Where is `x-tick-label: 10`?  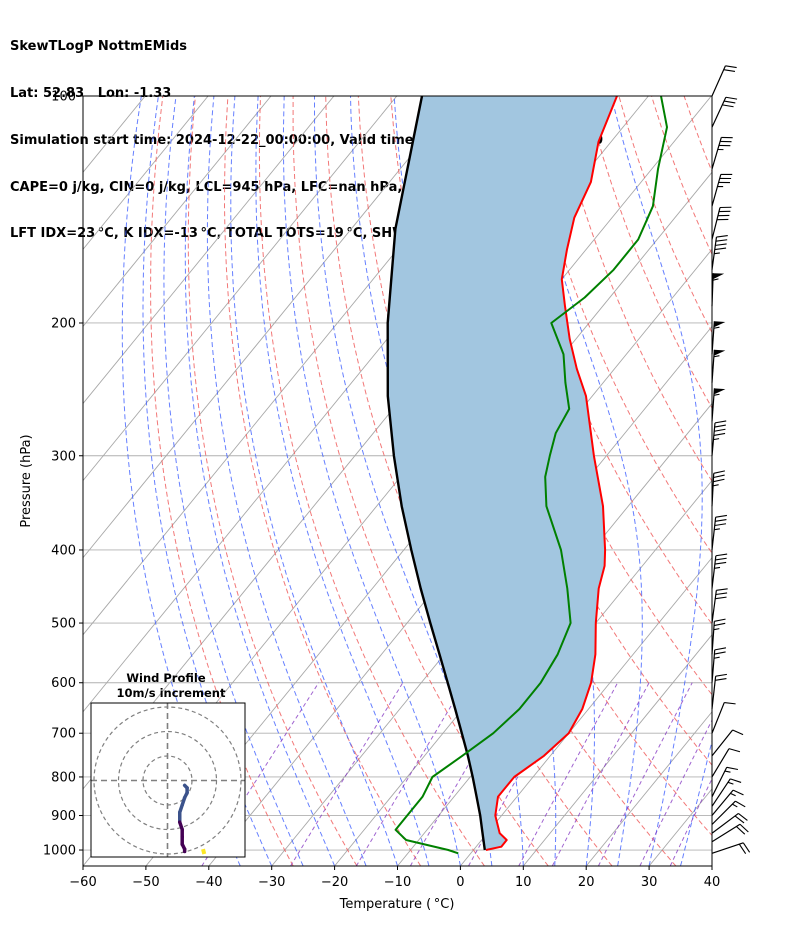 x-tick-label: 10 is located at coordinates (523, 882).